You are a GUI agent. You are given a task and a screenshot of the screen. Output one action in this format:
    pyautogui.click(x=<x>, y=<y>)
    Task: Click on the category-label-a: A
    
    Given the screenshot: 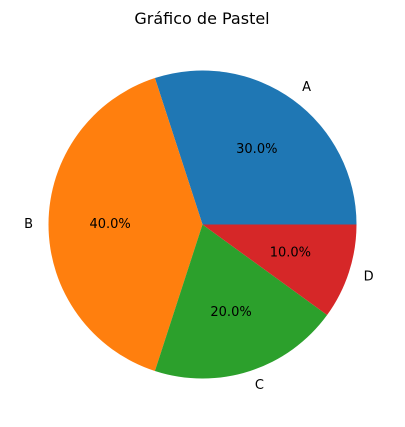 What is the action you would take?
    pyautogui.click(x=306, y=87)
    